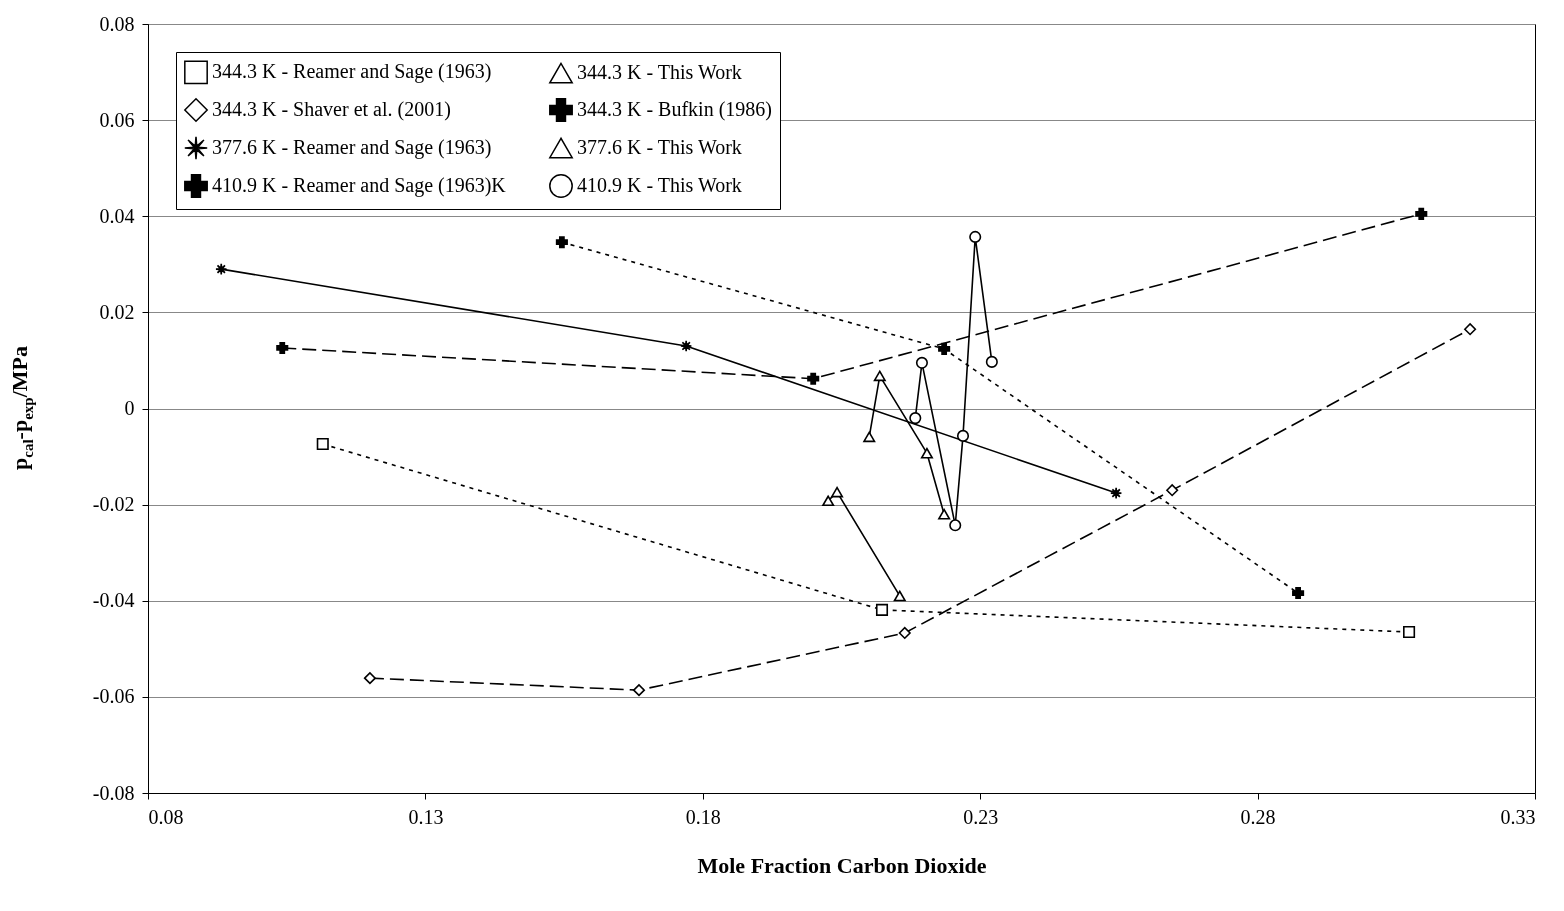  Describe the element at coordinates (113, 600) in the screenshot. I see `y-tick-label: -0.04` at that location.